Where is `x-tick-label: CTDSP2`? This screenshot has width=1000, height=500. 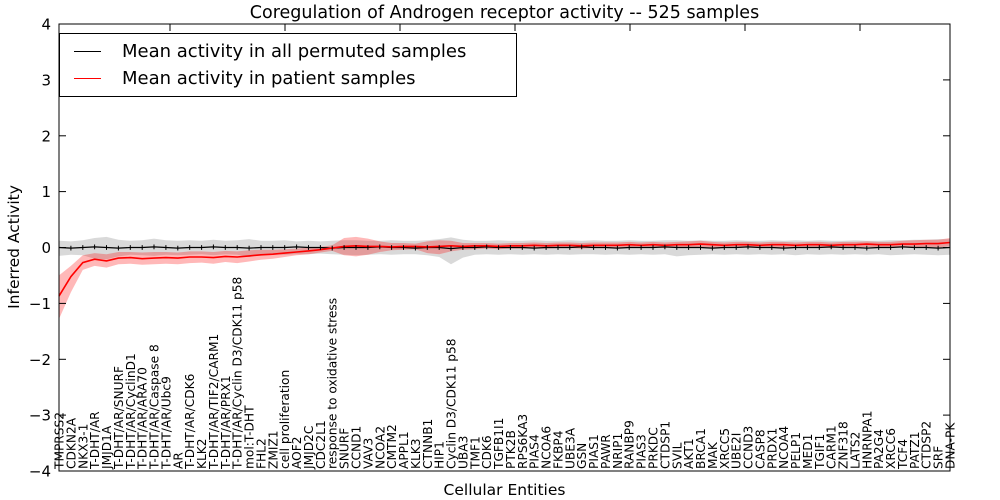 x-tick-label: CTDSP2 is located at coordinates (927, 445).